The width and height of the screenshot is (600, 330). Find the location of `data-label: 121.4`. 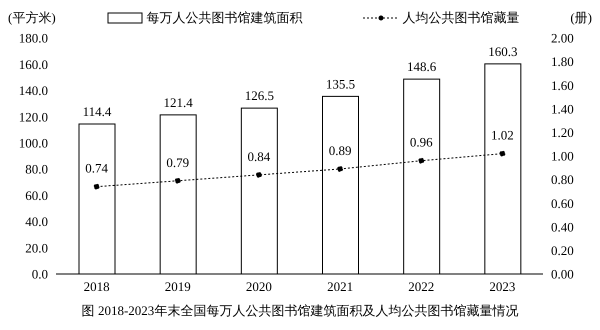

data-label: 121.4 is located at coordinates (179, 102).